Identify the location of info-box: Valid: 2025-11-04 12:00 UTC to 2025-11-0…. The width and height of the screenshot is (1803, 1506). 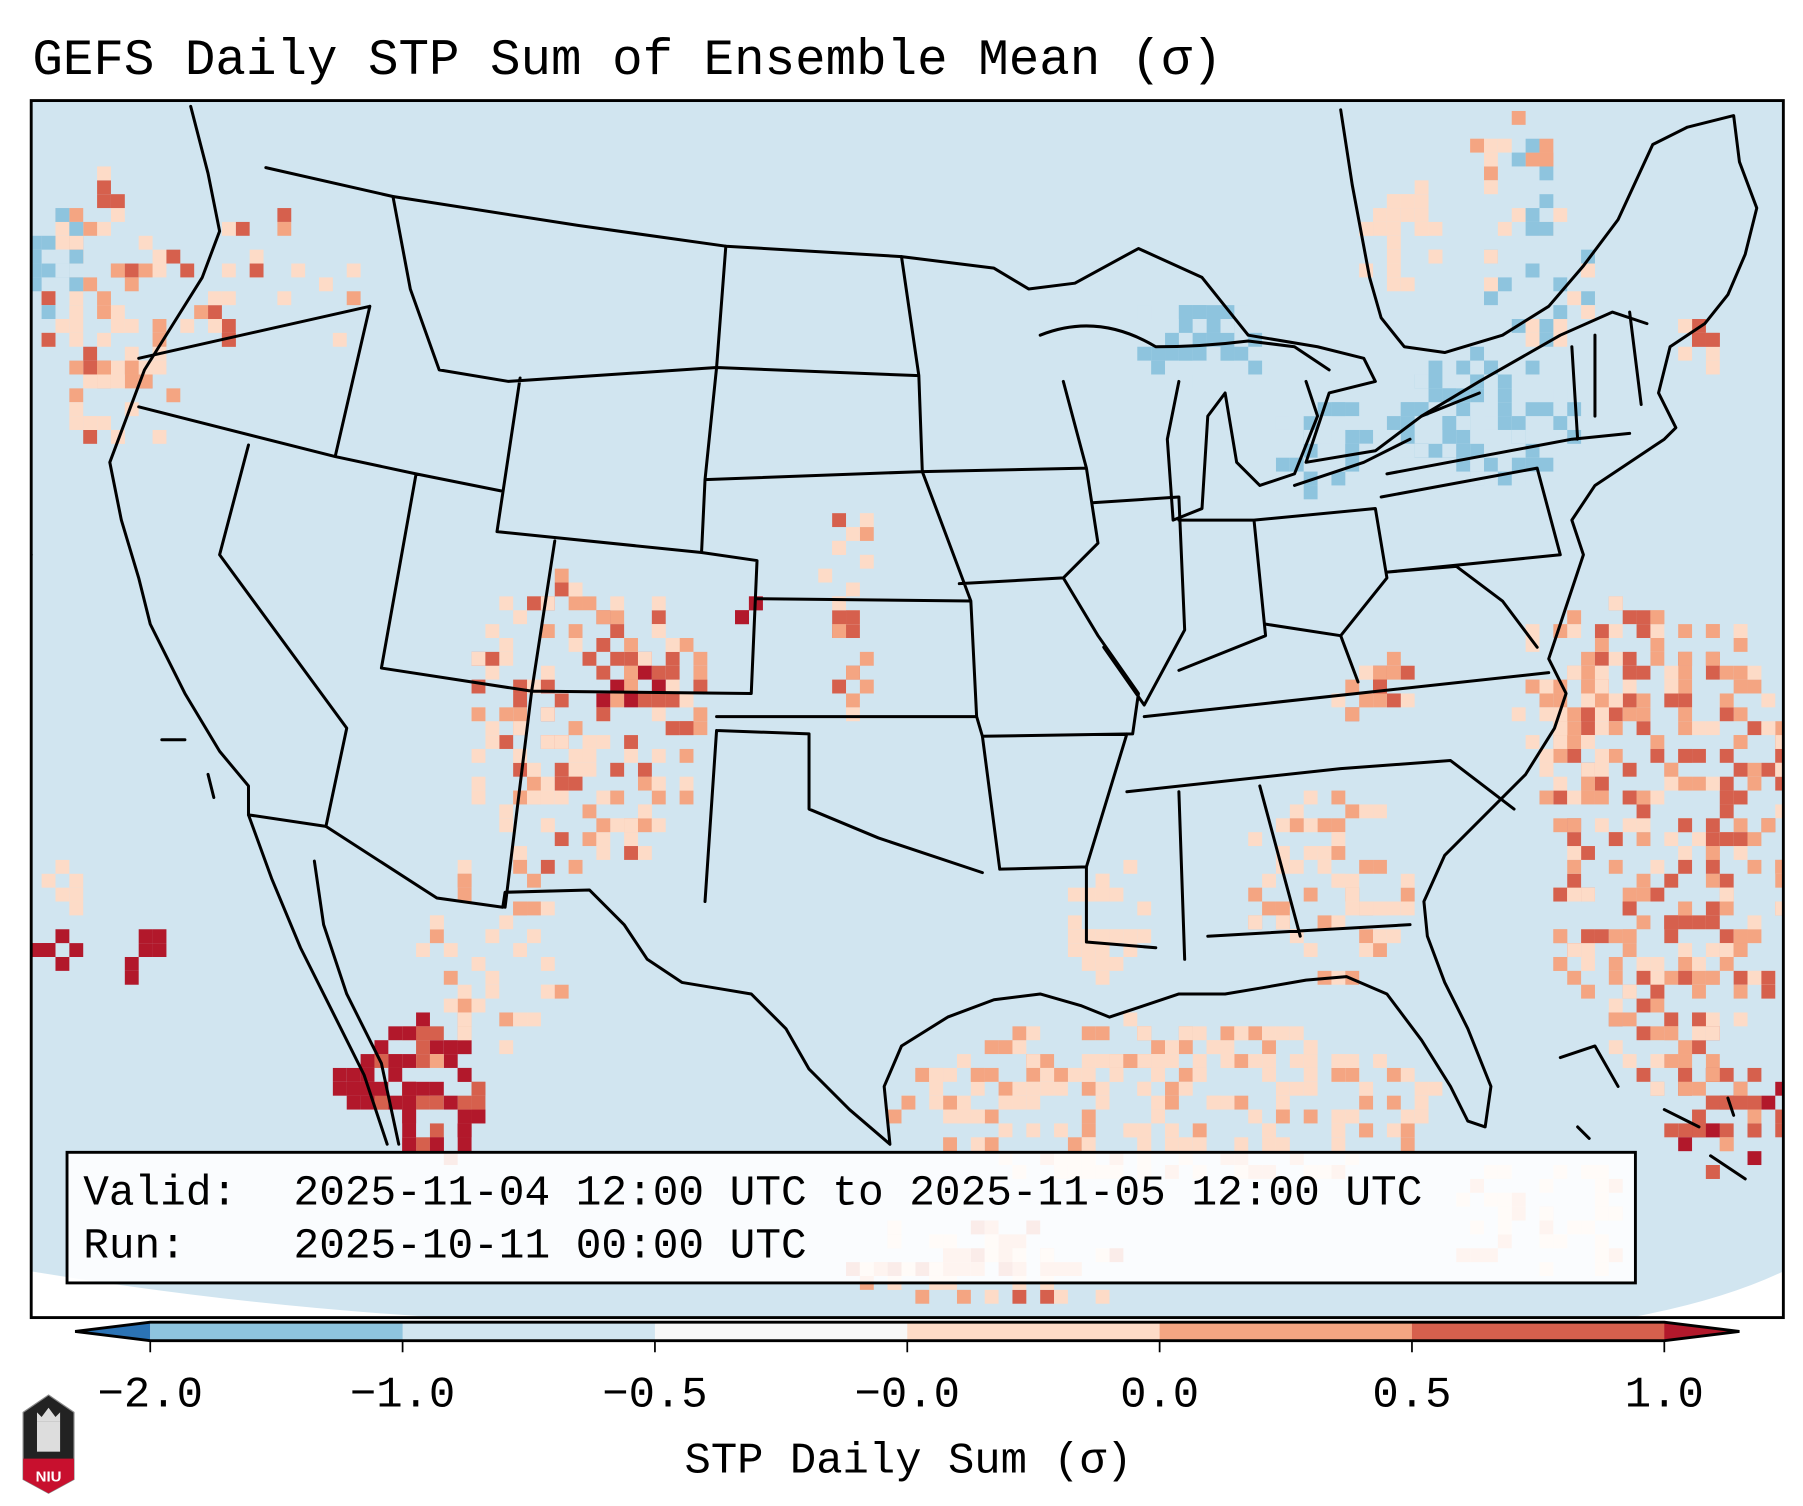
(851, 1217).